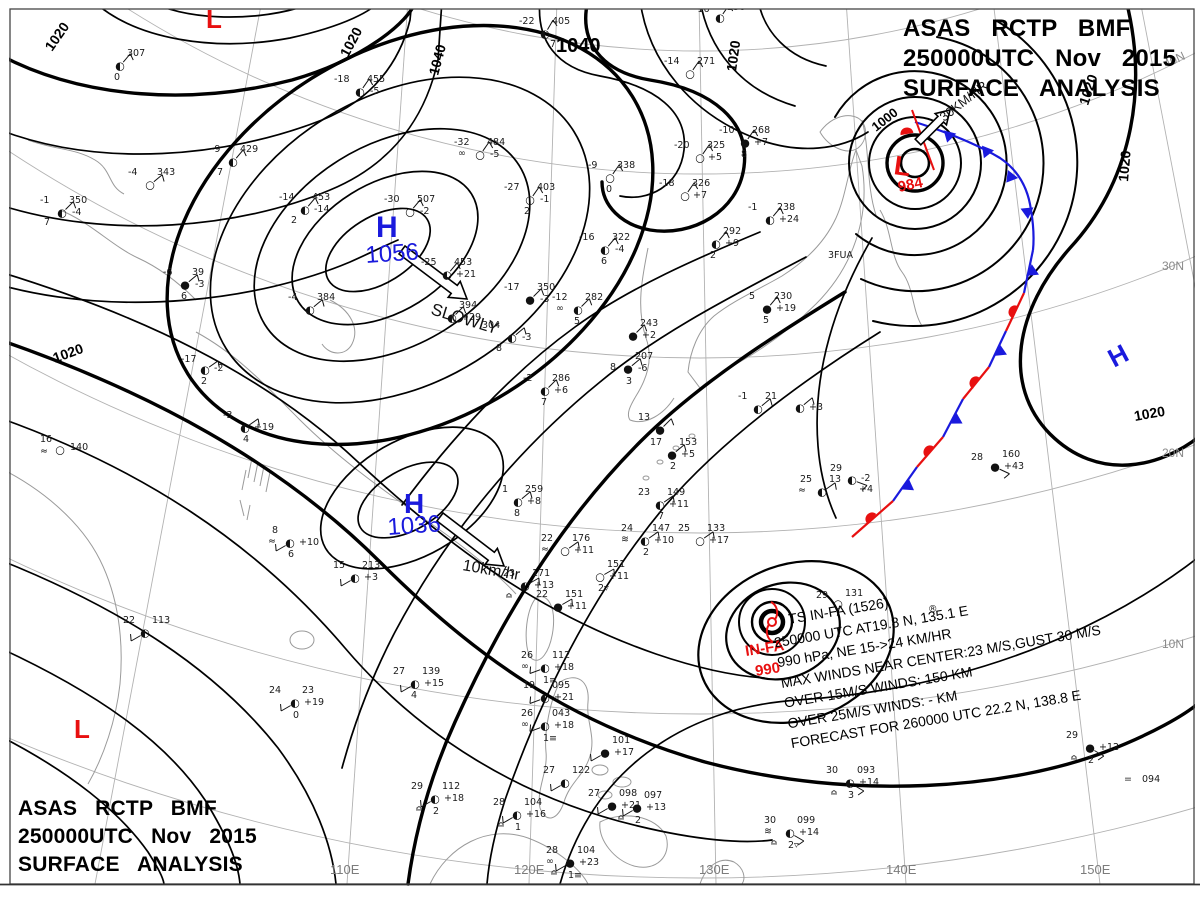 This screenshot has height=899, width=1200. I want to click on station-value: 207, so click(644, 356).